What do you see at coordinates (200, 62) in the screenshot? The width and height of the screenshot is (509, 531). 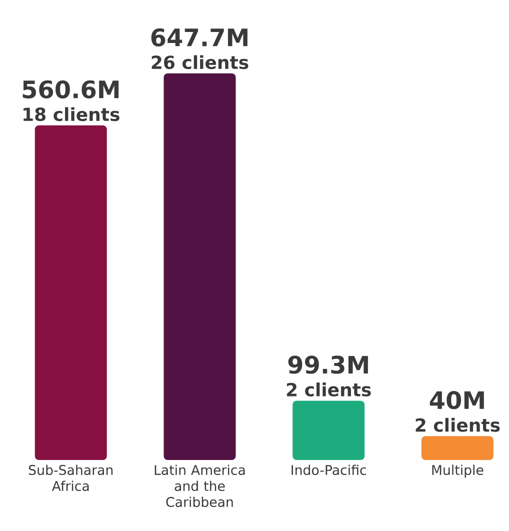 I see `annotation: 26 clients` at bounding box center [200, 62].